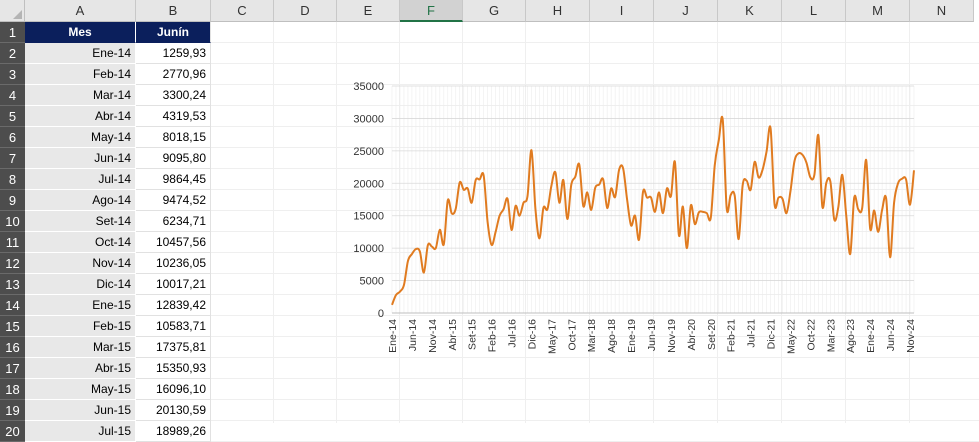 This screenshot has width=979, height=442. Describe the element at coordinates (814, 11) in the screenshot. I see `column-header-l: L` at that location.